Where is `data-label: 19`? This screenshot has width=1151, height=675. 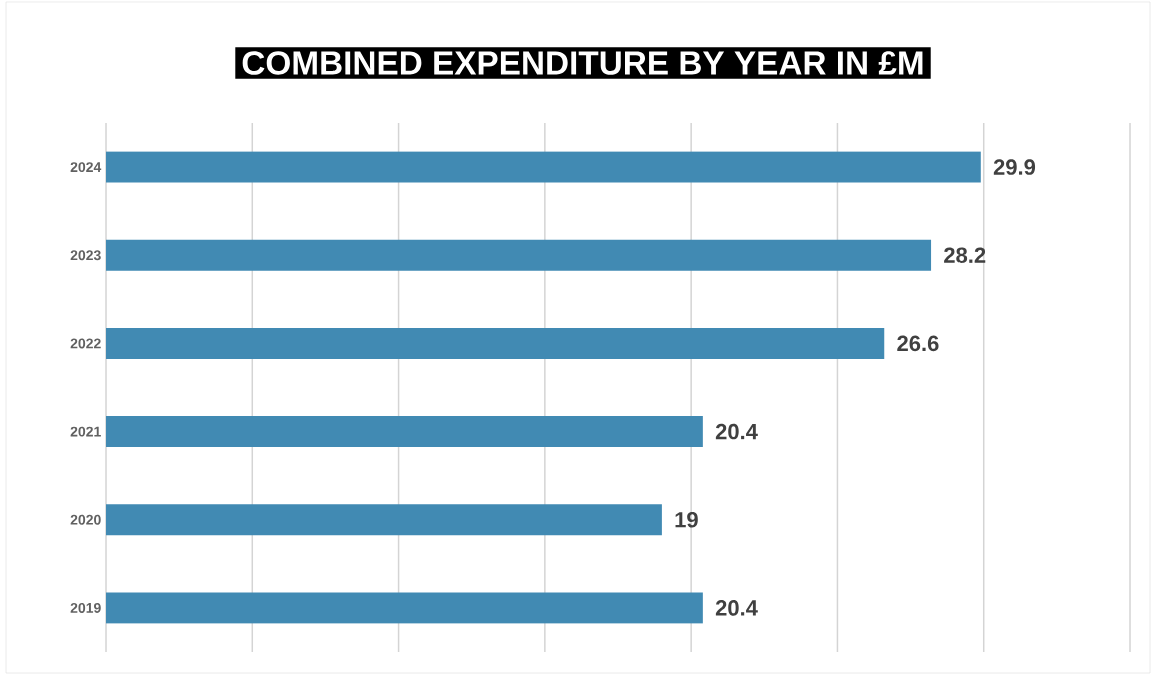 data-label: 19 is located at coordinates (686, 519).